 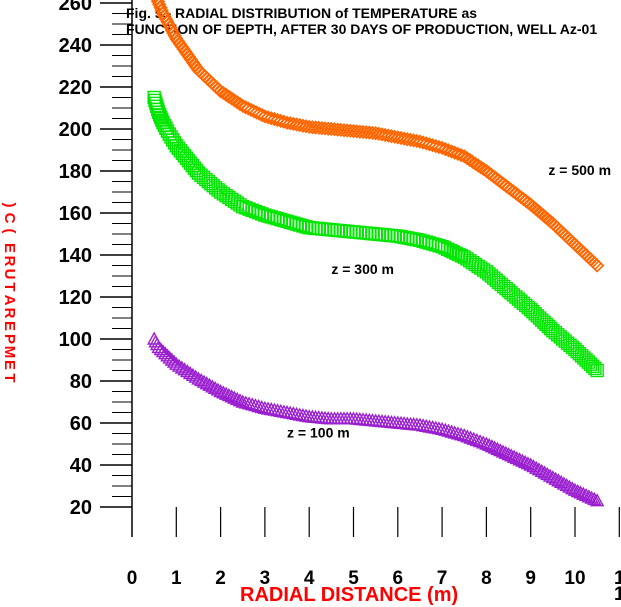 I want to click on y-label-char: E, so click(x=9, y=248).